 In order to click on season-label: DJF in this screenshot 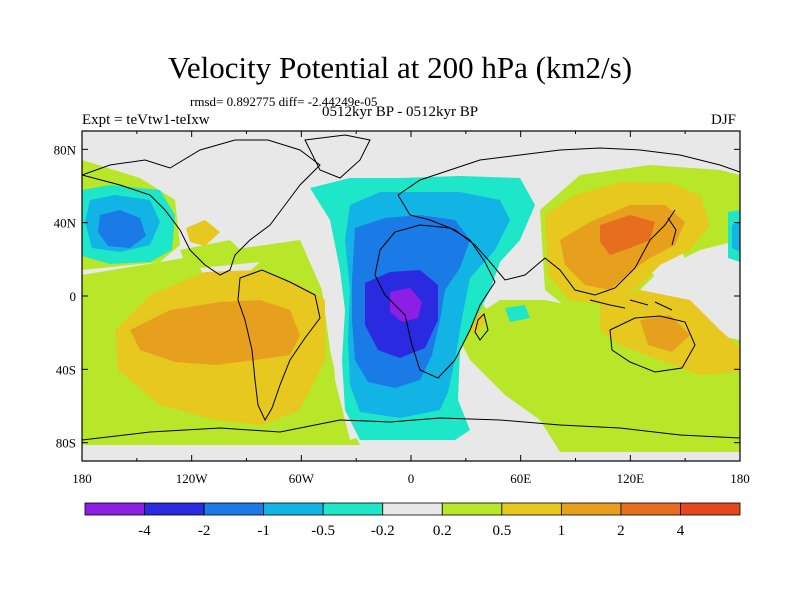, I will do `click(724, 120)`.